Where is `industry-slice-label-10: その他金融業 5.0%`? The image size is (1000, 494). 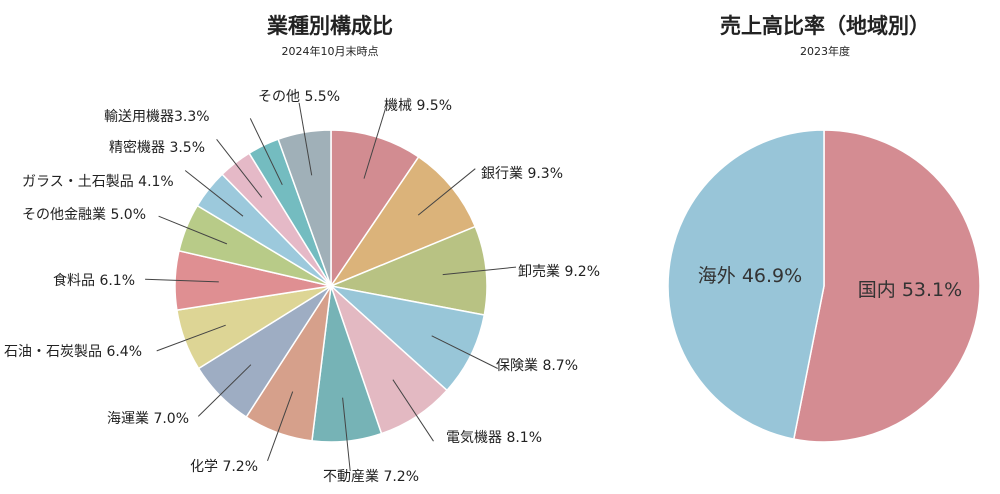
industry-slice-label-10: その他金融業 5.0% is located at coordinates (84, 215).